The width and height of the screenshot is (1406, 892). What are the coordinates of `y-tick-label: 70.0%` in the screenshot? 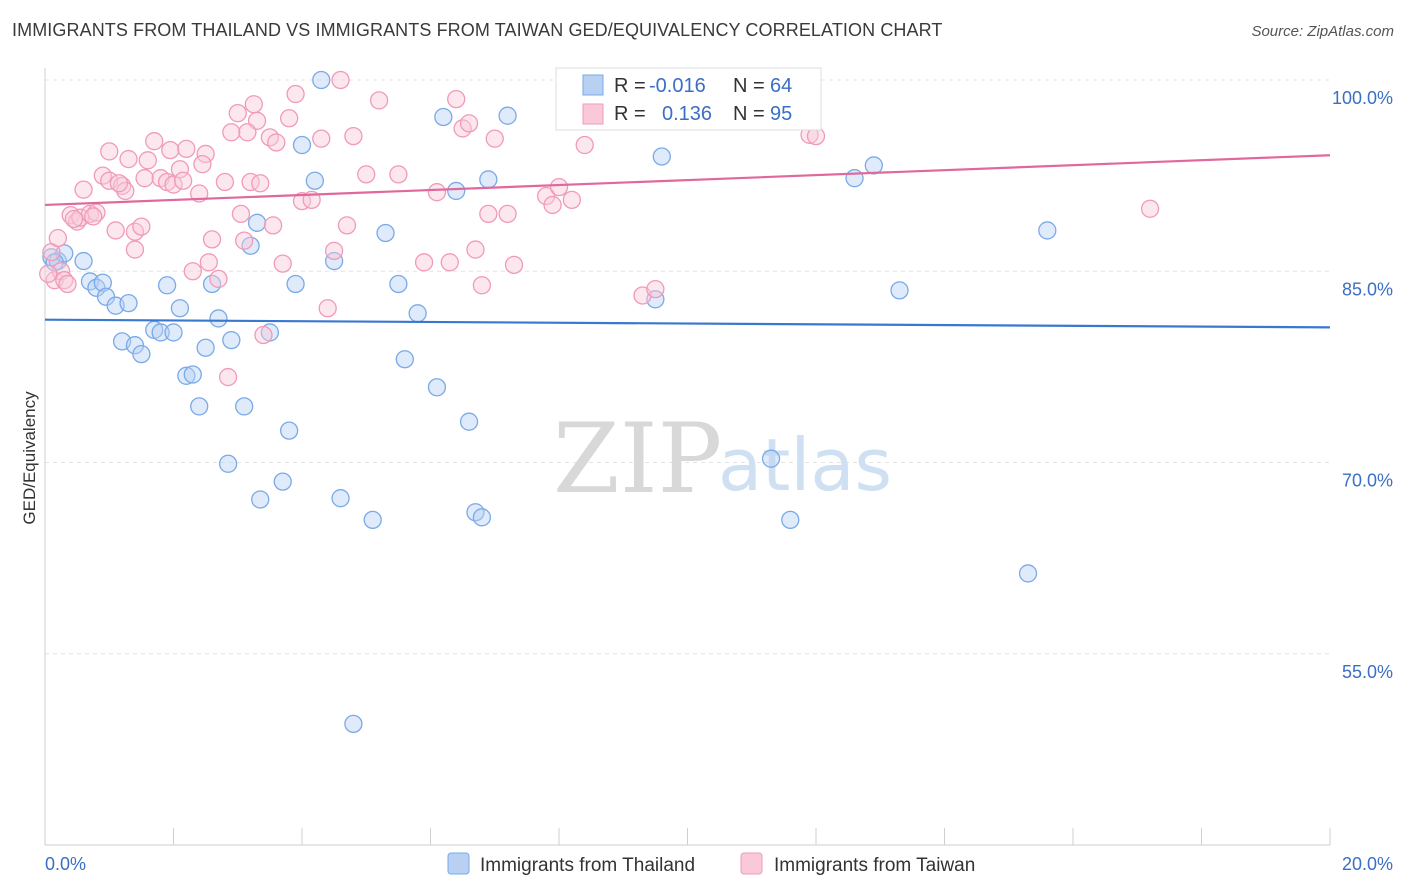 It's located at (1367, 481).